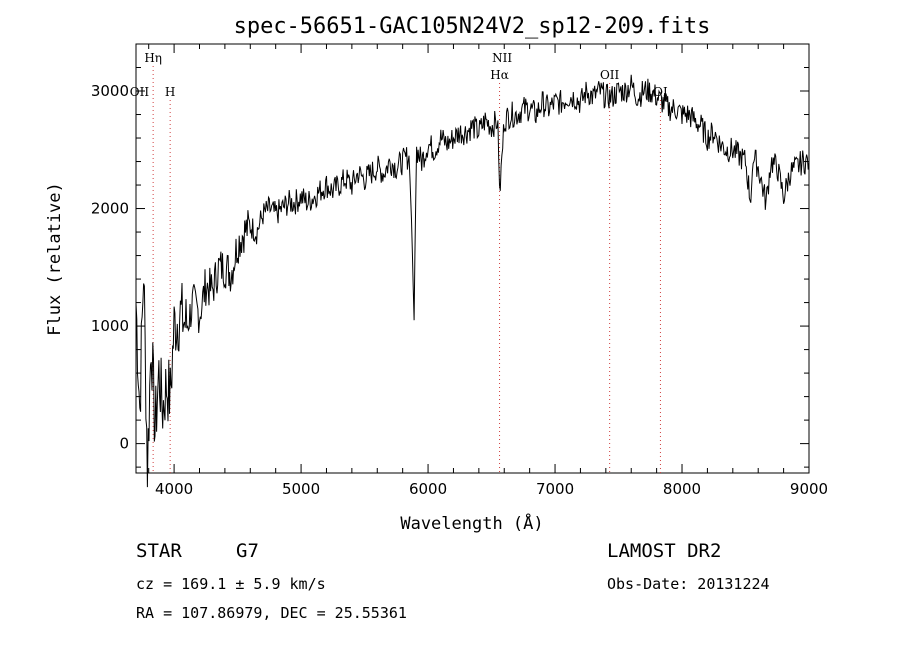 The width and height of the screenshot is (900, 650). Describe the element at coordinates (682, 489) in the screenshot. I see `x-tick-label: 8000` at that location.